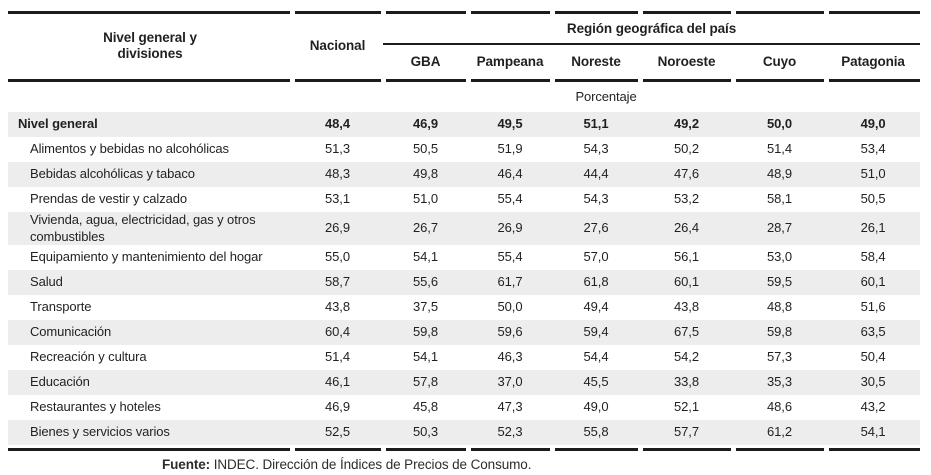 The image size is (931, 475). Describe the element at coordinates (108, 199) in the screenshot. I see `row-label: Prendas de vestir y calzado` at that location.